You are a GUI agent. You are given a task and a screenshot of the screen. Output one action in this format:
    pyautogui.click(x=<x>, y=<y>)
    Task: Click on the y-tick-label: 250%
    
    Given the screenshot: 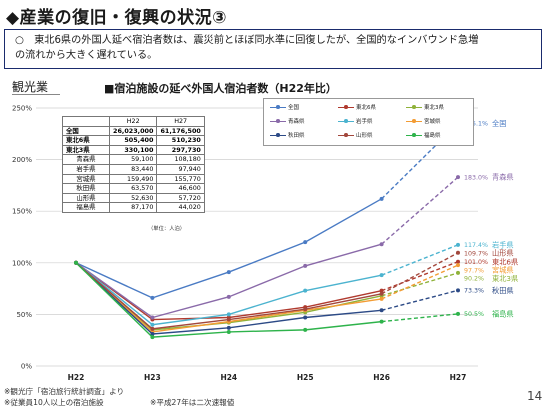 What is the action you would take?
    pyautogui.click(x=22, y=109)
    